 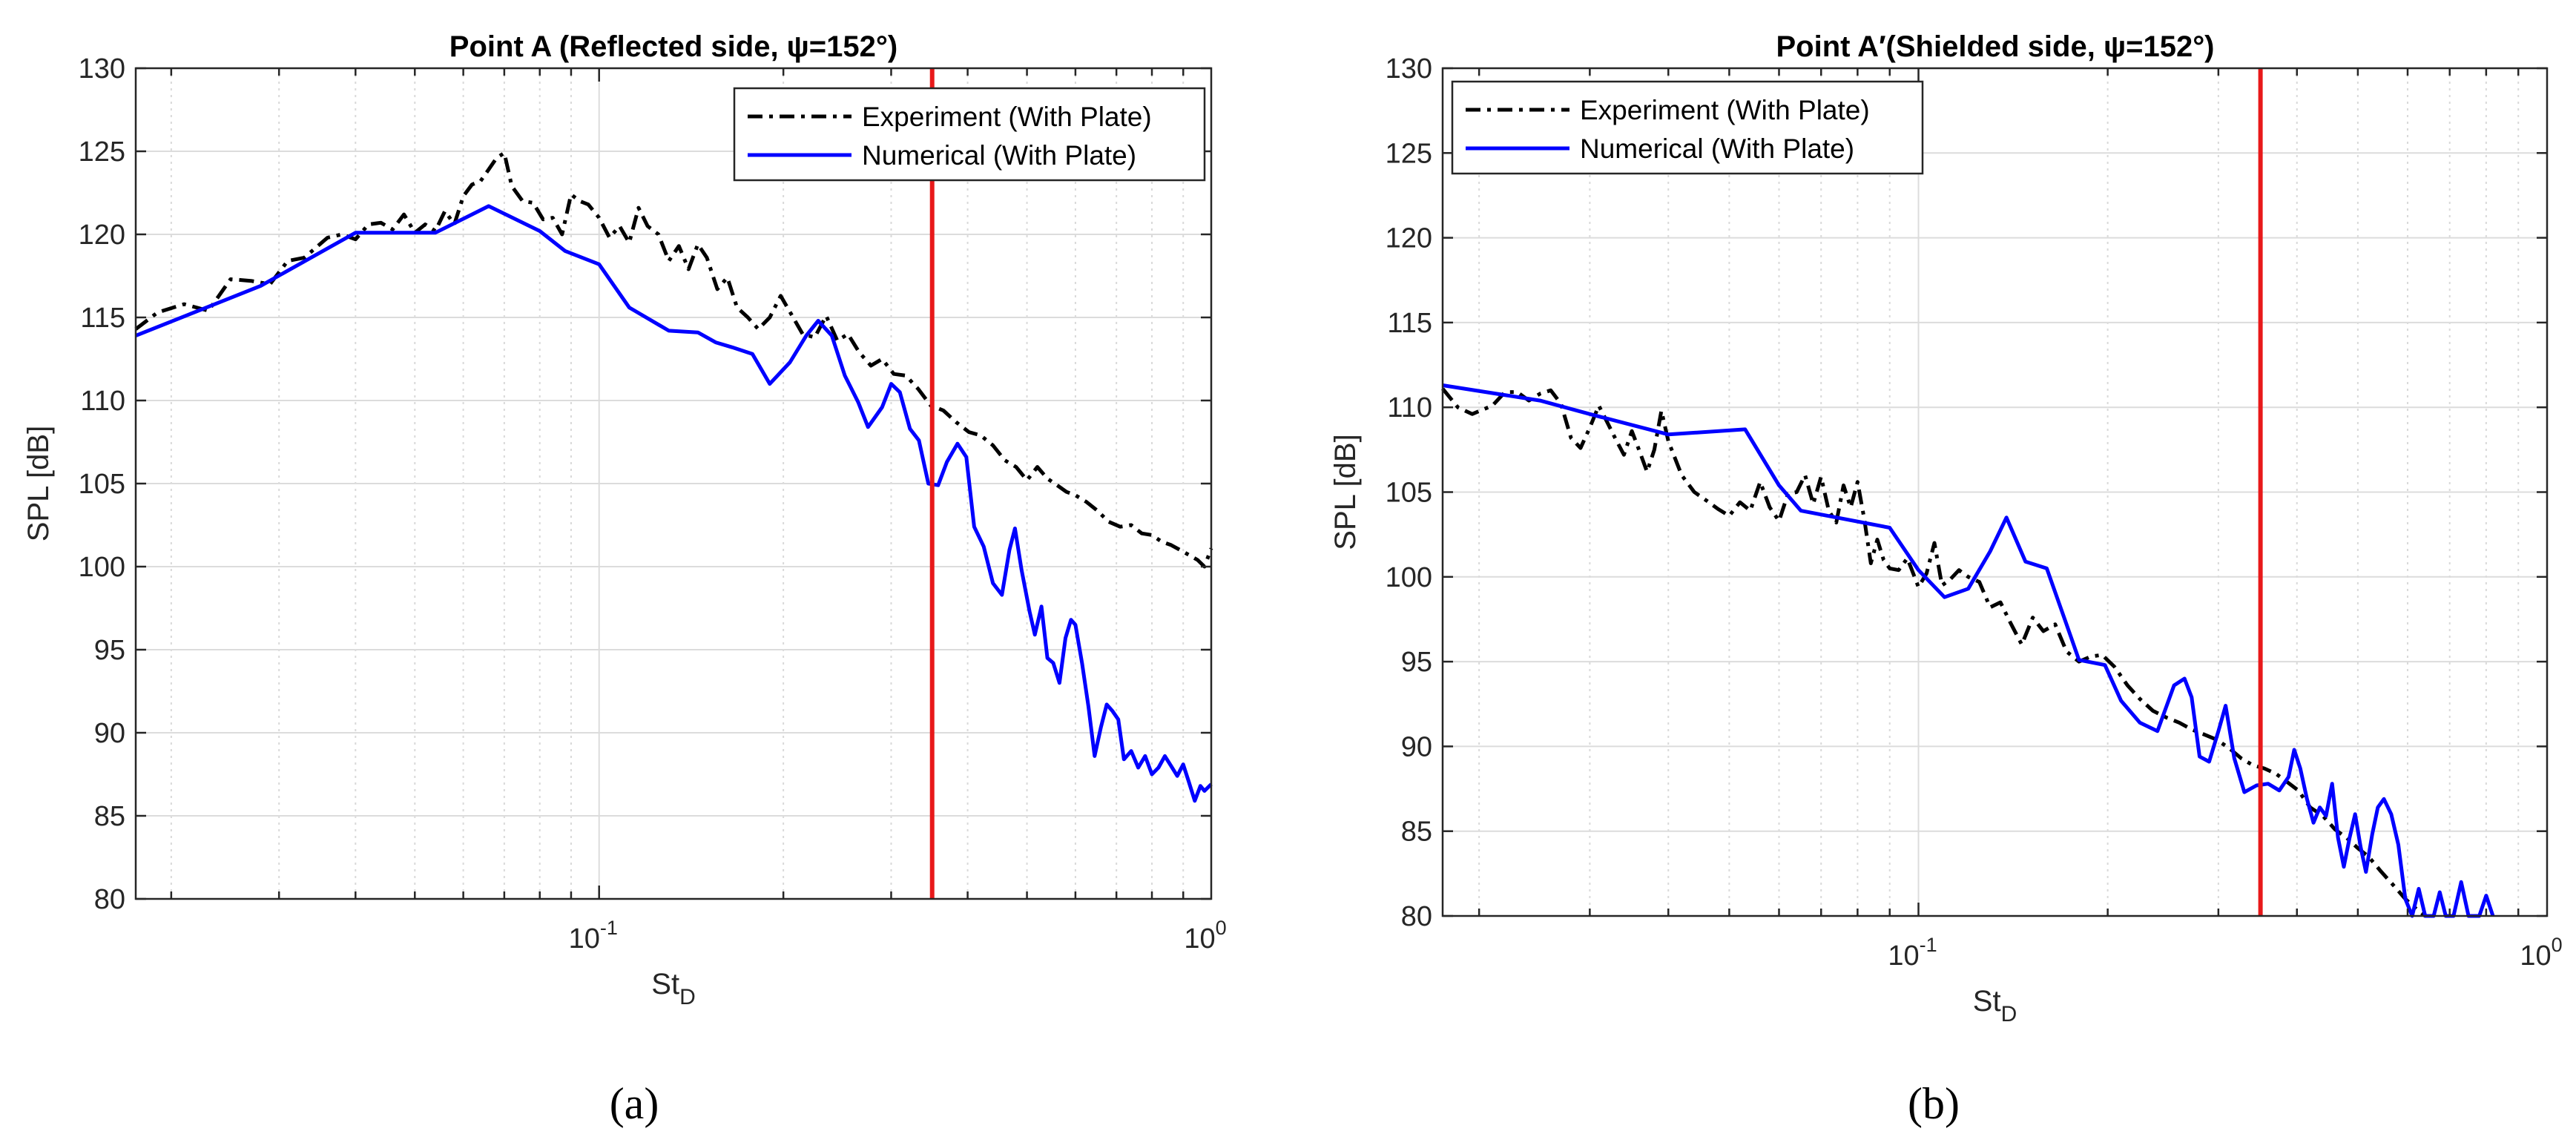 What do you see at coordinates (673, 46) in the screenshot?
I see `chart-title: Point A (Reflected side, ψ=152°)` at bounding box center [673, 46].